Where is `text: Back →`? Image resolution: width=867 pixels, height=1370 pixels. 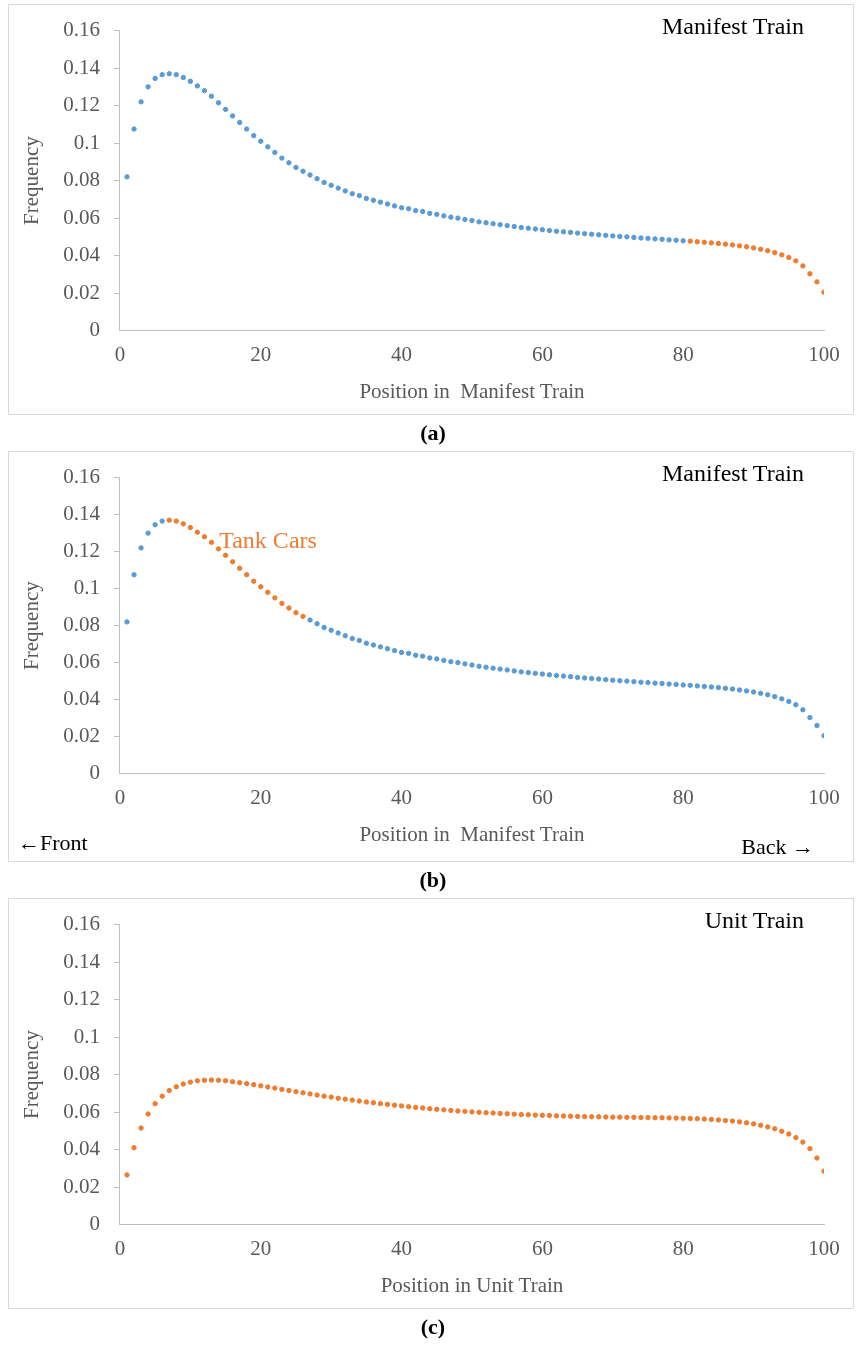
text: Back → is located at coordinates (777, 846).